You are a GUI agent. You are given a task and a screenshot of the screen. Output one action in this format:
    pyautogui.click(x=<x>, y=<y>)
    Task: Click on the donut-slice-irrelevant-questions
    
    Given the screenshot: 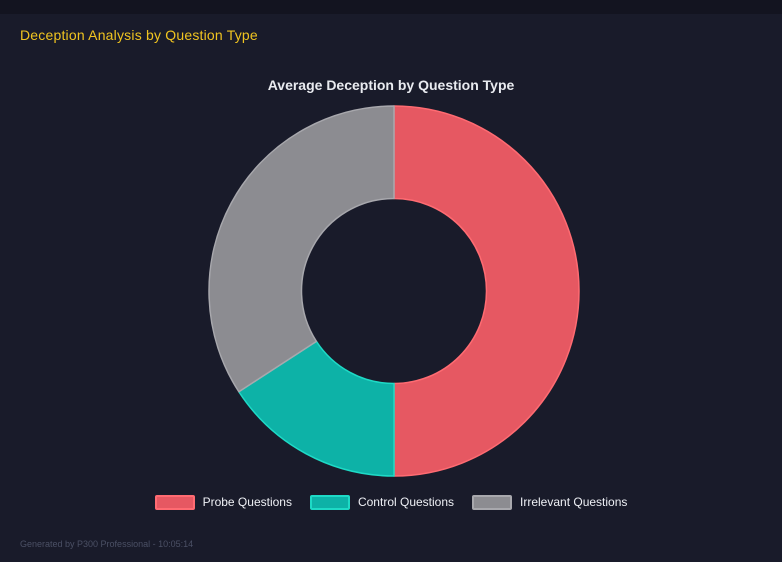 What is the action you would take?
    pyautogui.click(x=301, y=249)
    